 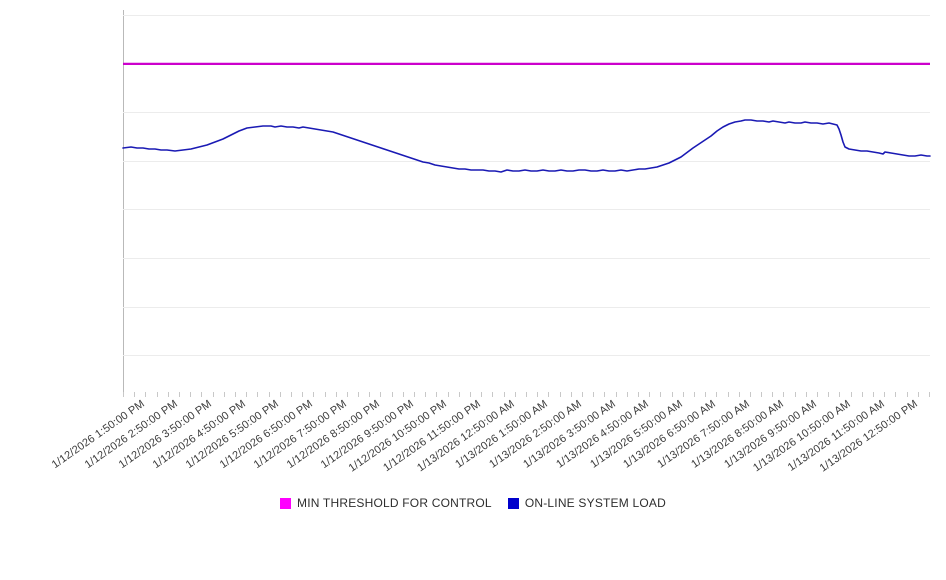 I want to click on x-axis-tick-band, so click(x=526, y=395).